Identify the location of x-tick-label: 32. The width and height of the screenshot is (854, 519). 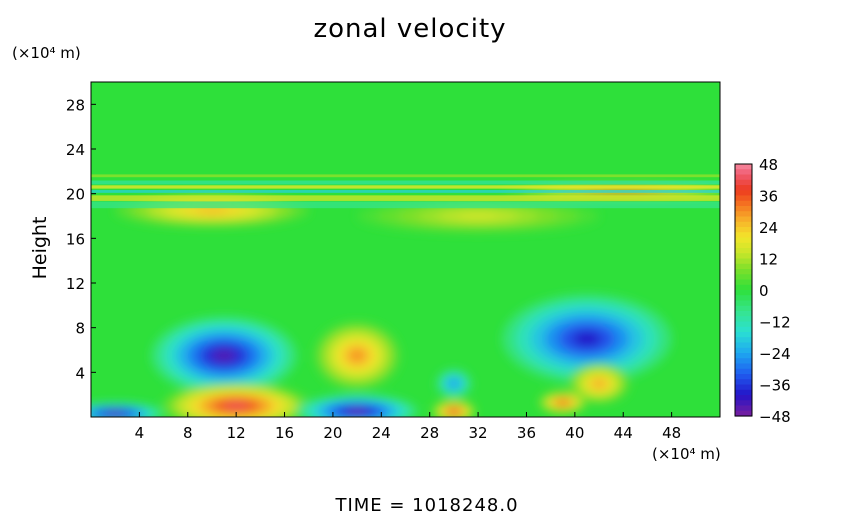
(478, 433).